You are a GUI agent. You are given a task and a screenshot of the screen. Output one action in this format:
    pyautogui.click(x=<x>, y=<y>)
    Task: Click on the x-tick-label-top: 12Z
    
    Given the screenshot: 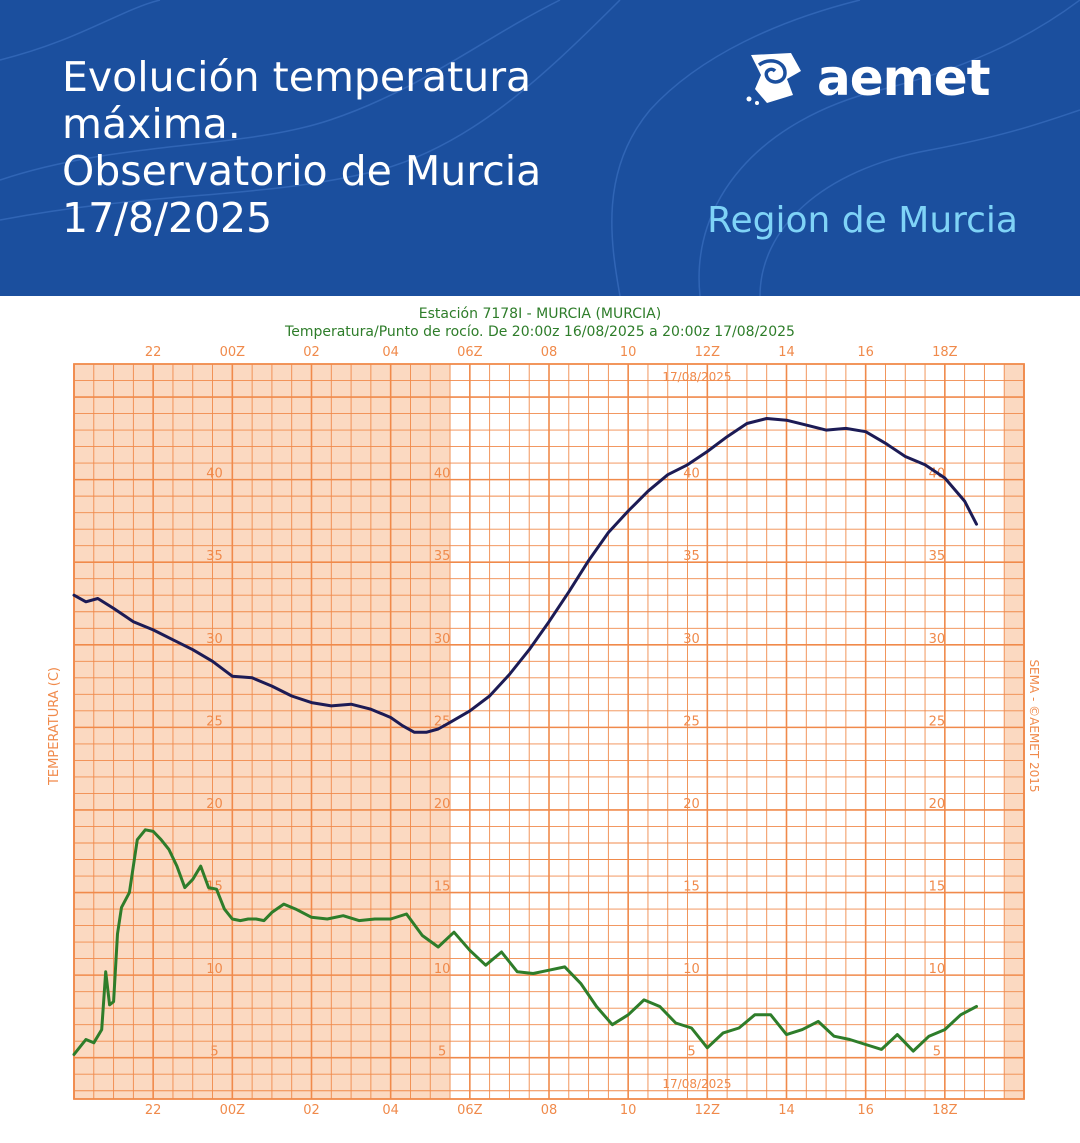 What is the action you would take?
    pyautogui.click(x=708, y=352)
    